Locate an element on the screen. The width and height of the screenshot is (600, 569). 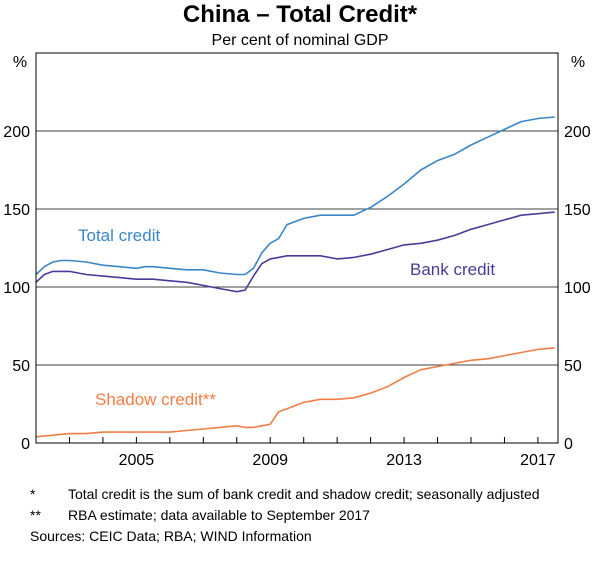
x-tick-label: 2009 is located at coordinates (270, 460).